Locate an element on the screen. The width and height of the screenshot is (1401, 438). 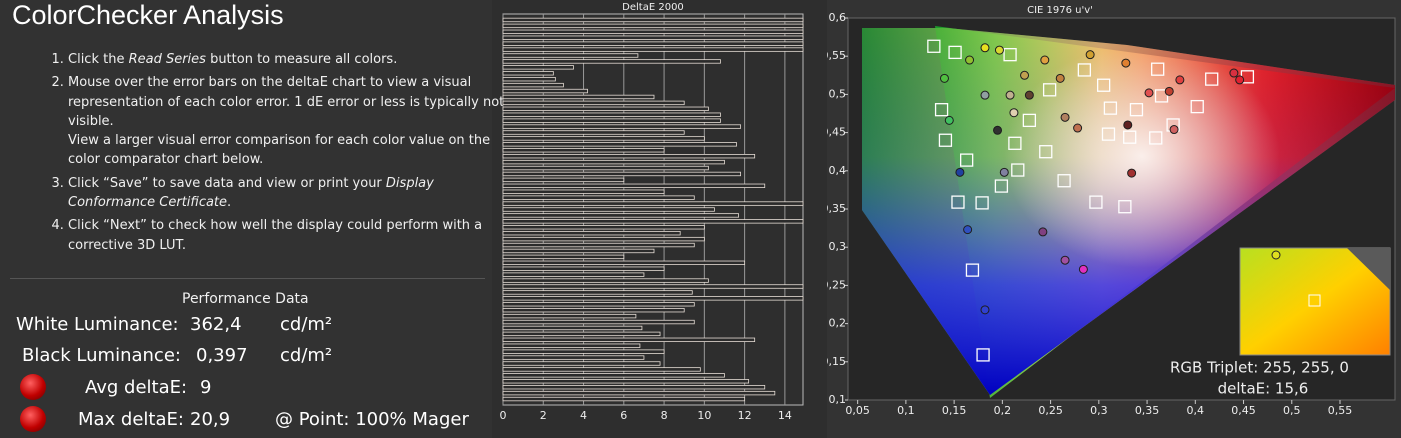
y-tick-label: 0,55 is located at coordinates (836, 55).